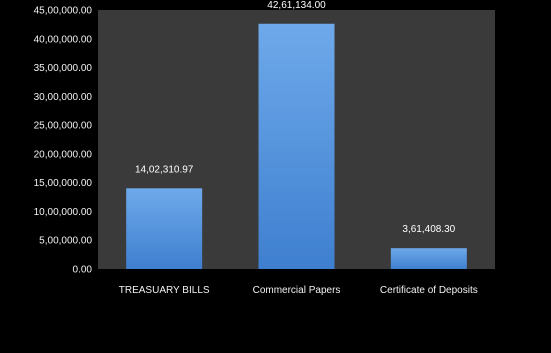 This screenshot has height=353, width=551. Describe the element at coordinates (428, 229) in the screenshot. I see `bar-value-label: 3,61,408.30` at that location.